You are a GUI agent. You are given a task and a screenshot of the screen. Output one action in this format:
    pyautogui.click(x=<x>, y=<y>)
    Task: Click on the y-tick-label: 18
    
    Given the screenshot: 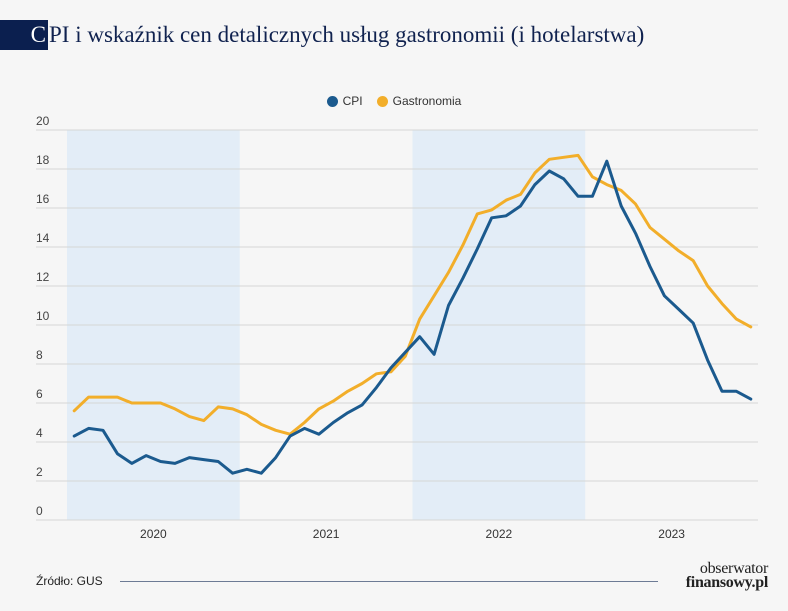 What is the action you would take?
    pyautogui.click(x=43, y=160)
    